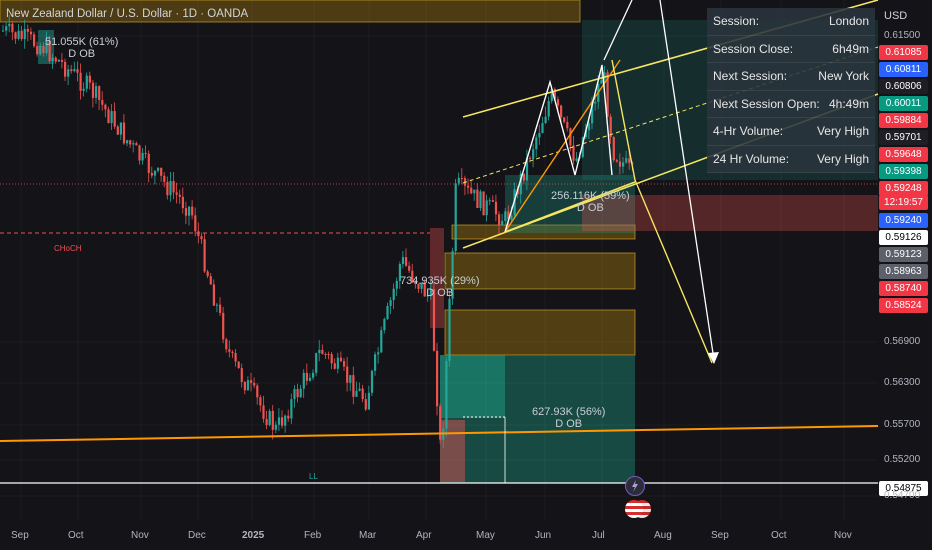 The width and height of the screenshot is (932, 550). Describe the element at coordinates (440, 287) in the screenshot. I see `ob-label-mid: 734.935K (29%) D OB` at that location.